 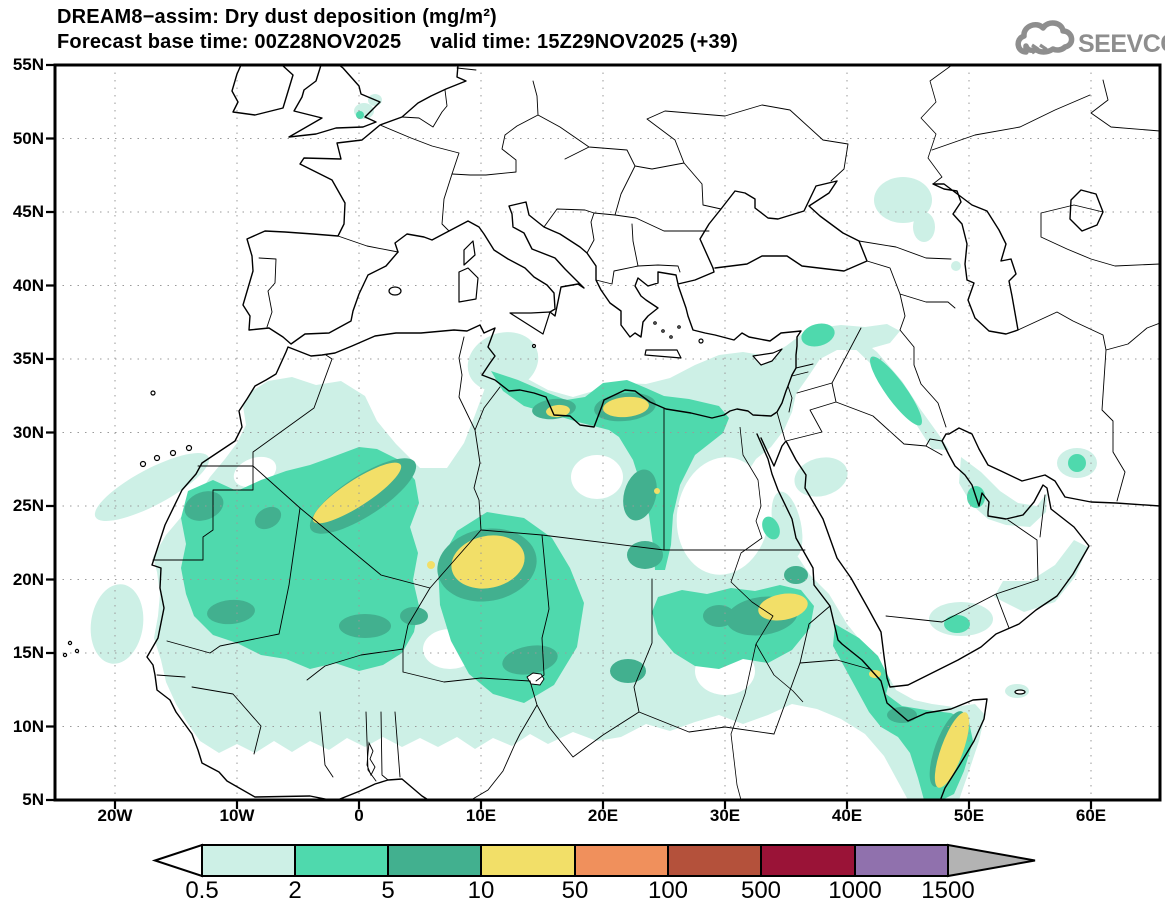 I want to click on x-axis-label: 20E, so click(x=603, y=815).